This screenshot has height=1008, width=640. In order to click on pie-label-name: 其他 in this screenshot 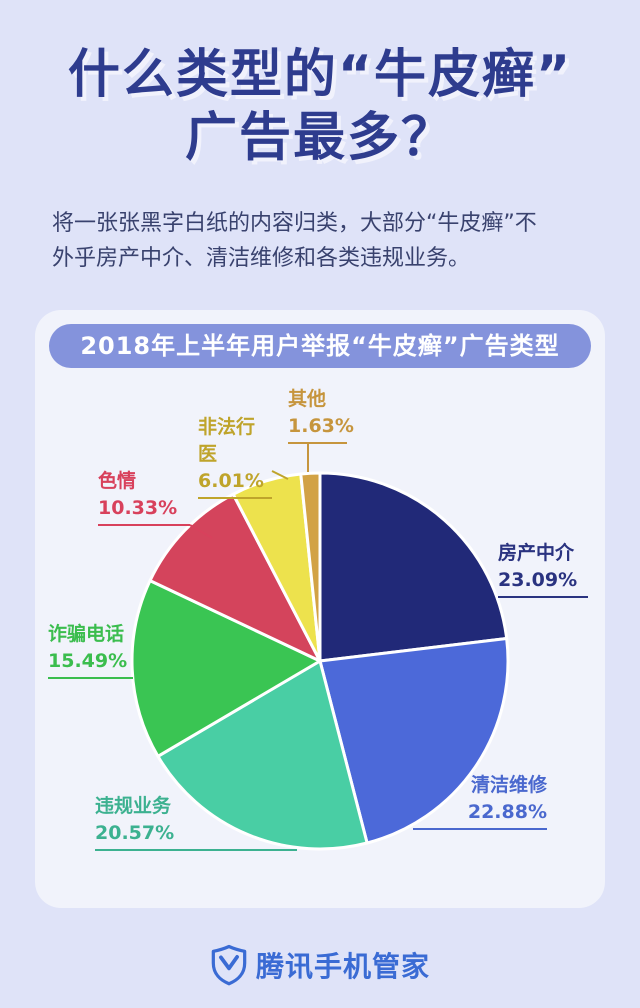, I will do `click(307, 399)`.